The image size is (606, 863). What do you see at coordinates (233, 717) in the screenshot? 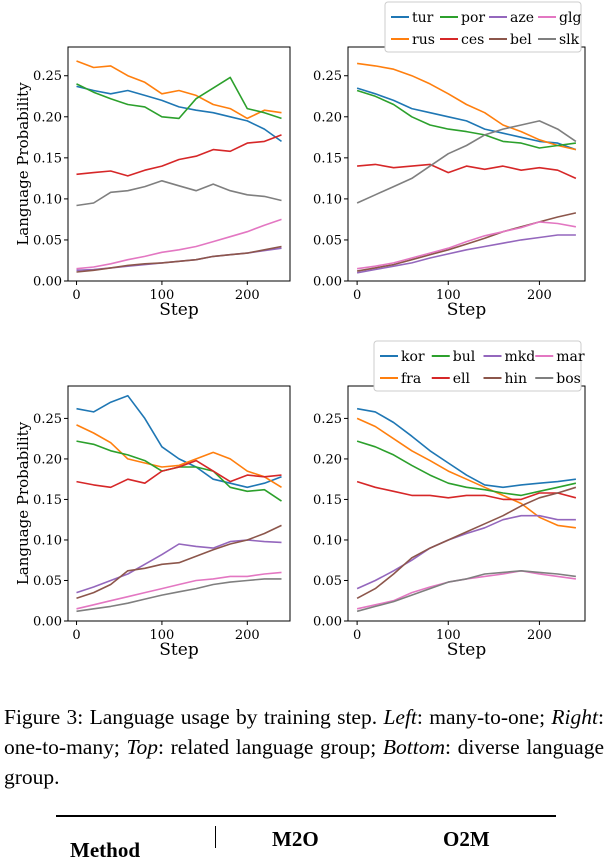
I see `caption-text: Language usage by training step.` at bounding box center [233, 717].